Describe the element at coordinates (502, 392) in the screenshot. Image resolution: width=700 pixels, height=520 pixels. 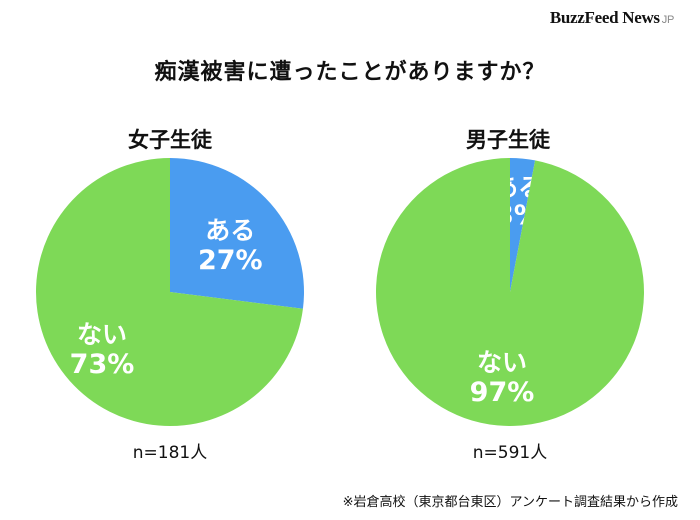
I see `slice-percent-no: 97%` at that location.